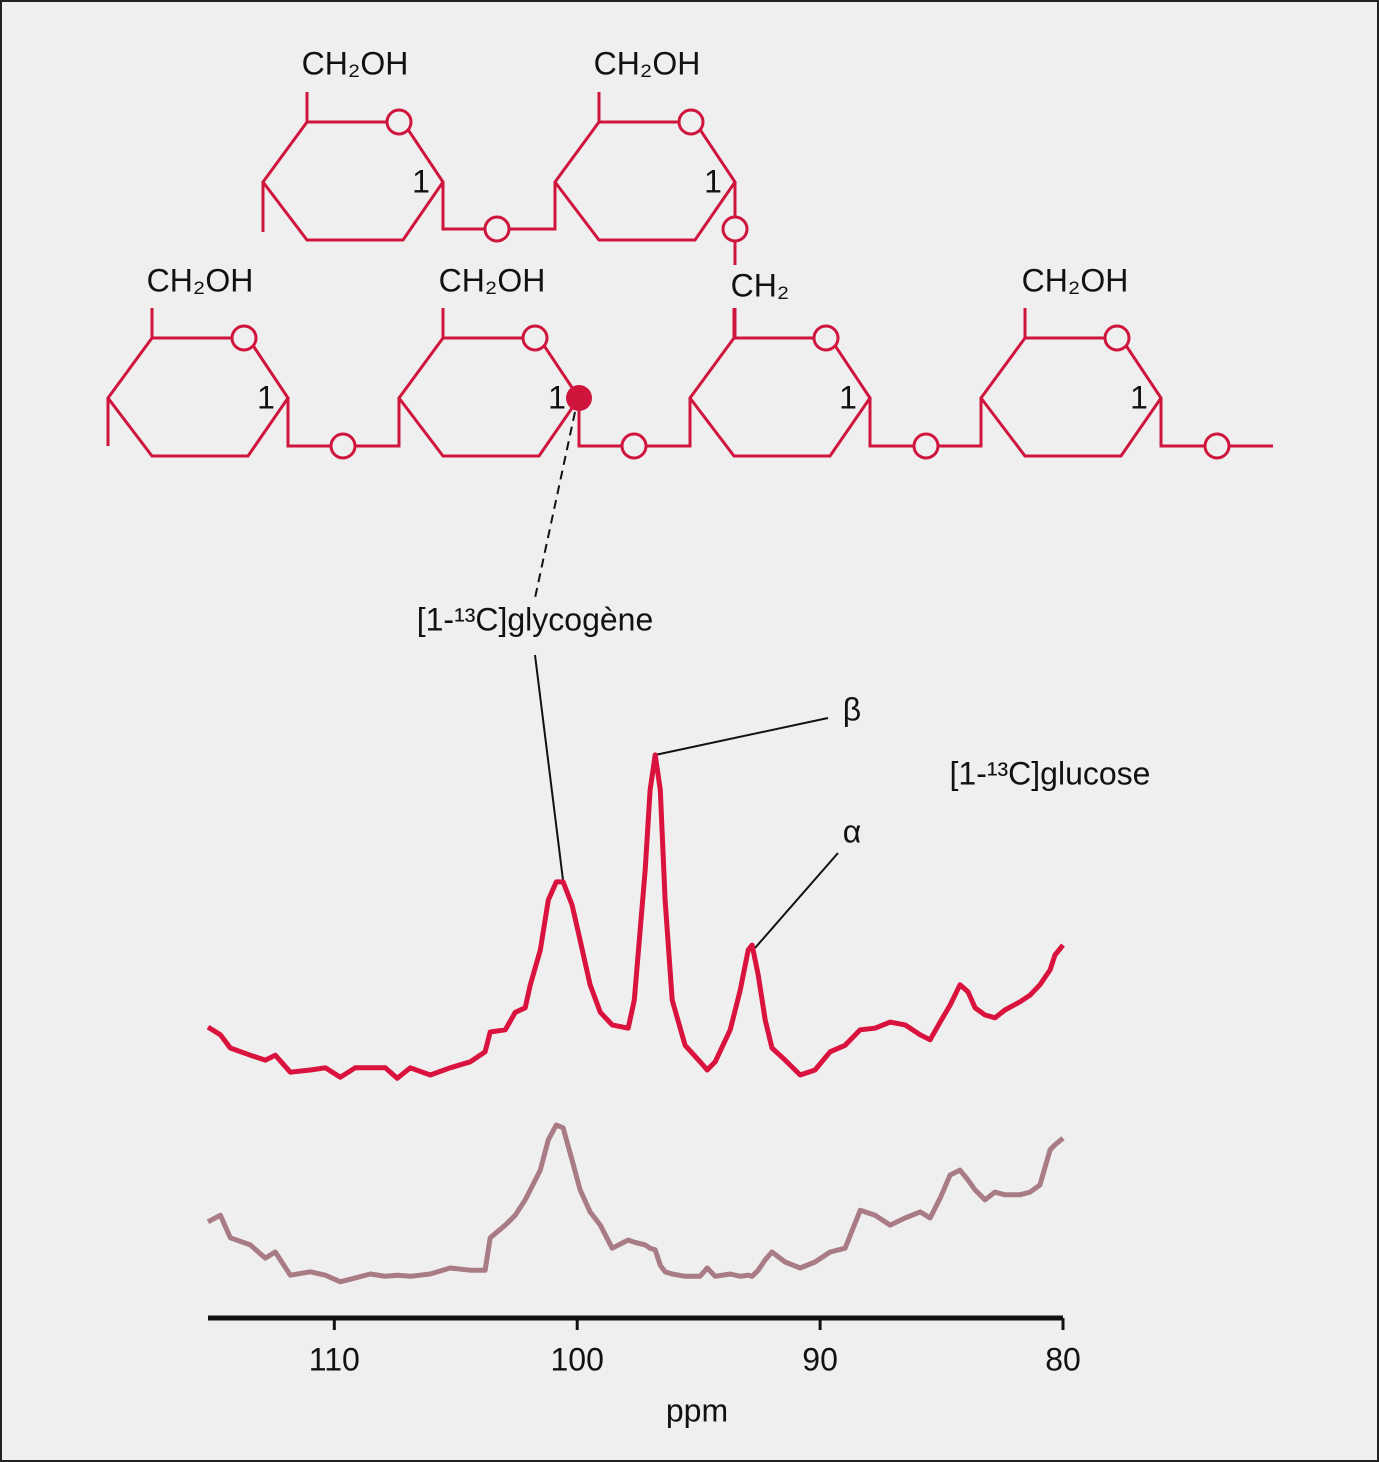 This screenshot has width=1379, height=1462. I want to click on x-tick-label: 100, so click(577, 1359).